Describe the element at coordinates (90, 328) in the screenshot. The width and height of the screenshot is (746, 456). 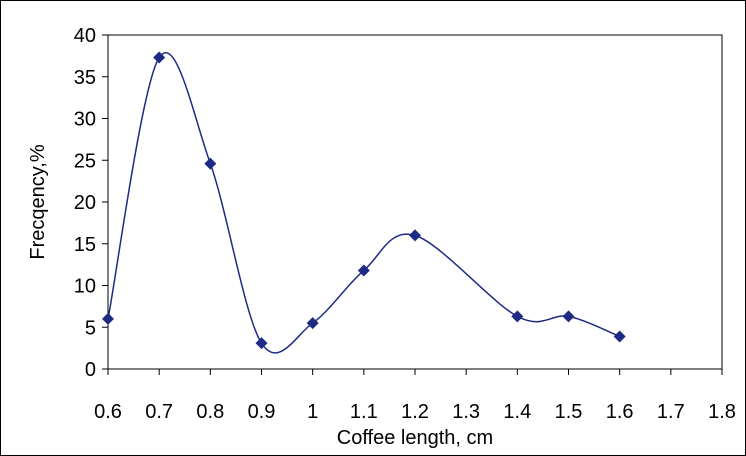
I see `y-tick-label: 5` at that location.